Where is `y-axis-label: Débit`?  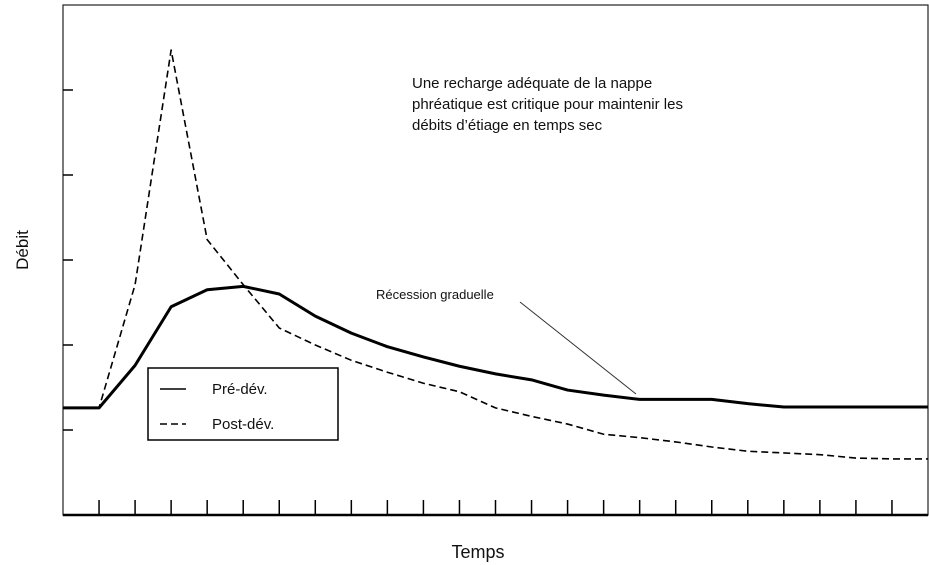 y-axis-label: Débit is located at coordinates (22, 250).